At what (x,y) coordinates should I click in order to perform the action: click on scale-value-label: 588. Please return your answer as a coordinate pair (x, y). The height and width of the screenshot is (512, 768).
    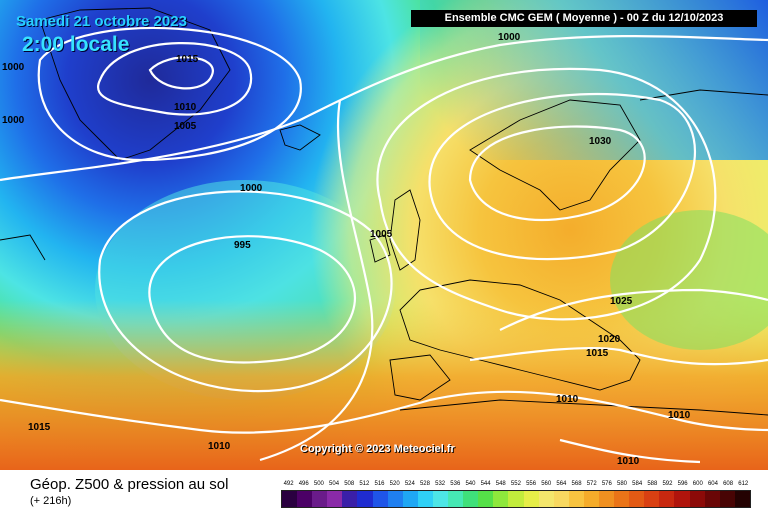
    Looking at the image, I should click on (652, 484).